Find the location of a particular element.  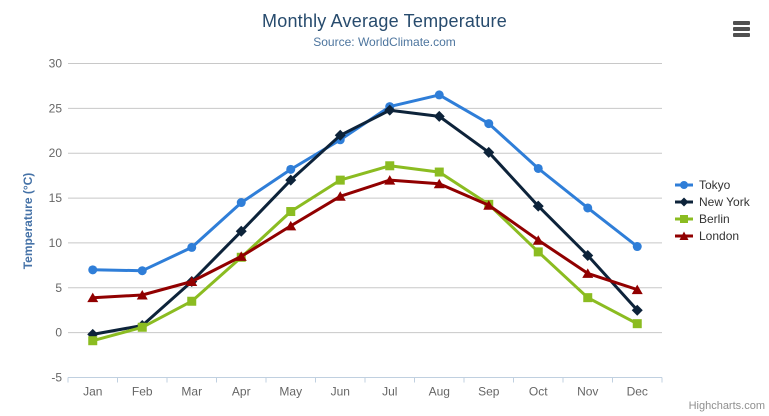

circle-icon is located at coordinates (684, 184).